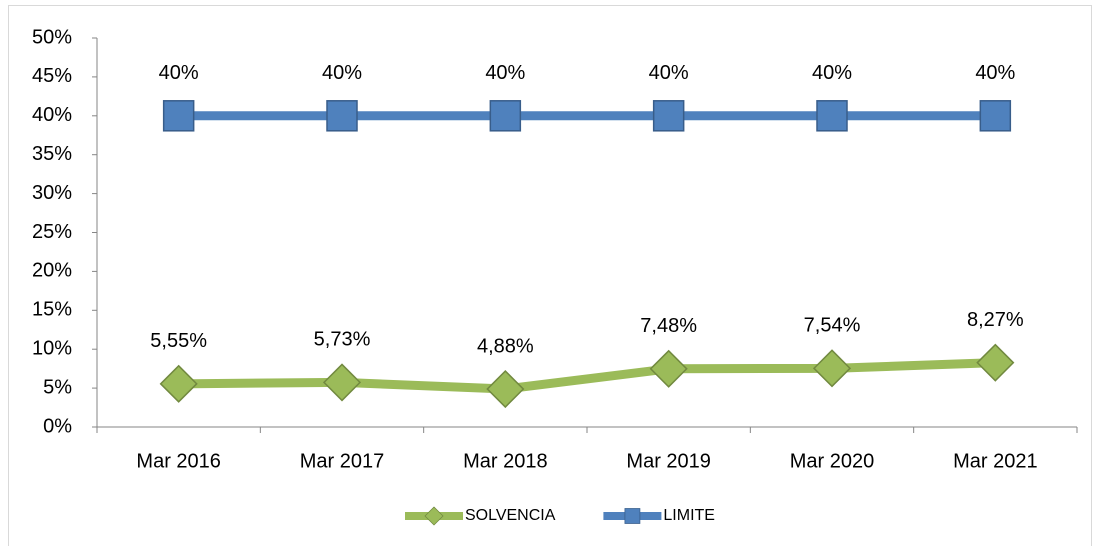 The image size is (1097, 546). What do you see at coordinates (342, 461) in the screenshot?
I see `x-tick-label: Mar 2017` at bounding box center [342, 461].